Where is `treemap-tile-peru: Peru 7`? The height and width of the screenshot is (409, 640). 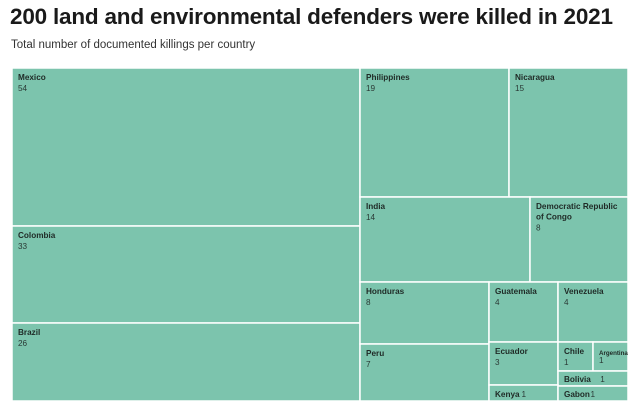 treemap-tile-peru: Peru 7 is located at coordinates (424, 372).